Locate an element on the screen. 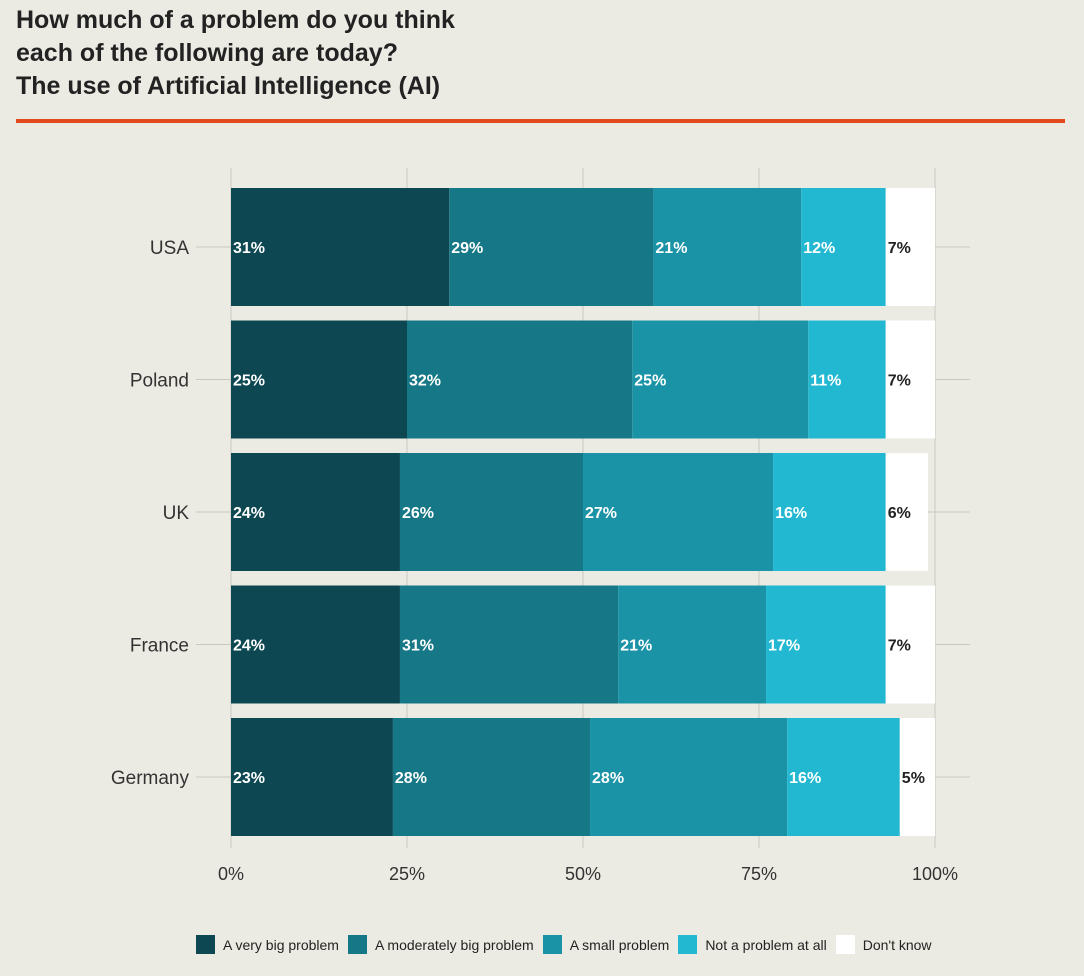 The width and height of the screenshot is (1084, 976). category-label-usa: USA is located at coordinates (169, 248).